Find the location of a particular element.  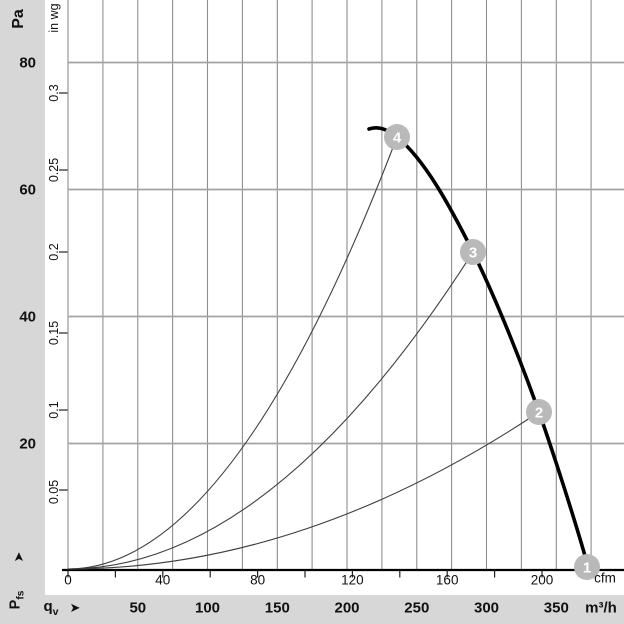

cfm-tick-40: 40 is located at coordinates (163, 580).